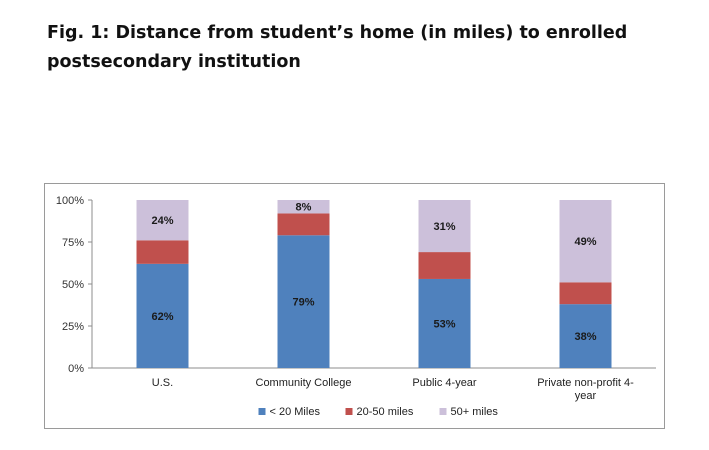 The image size is (709, 450). Describe the element at coordinates (444, 383) in the screenshot. I see `x-tick-label: Public 4-year` at that location.